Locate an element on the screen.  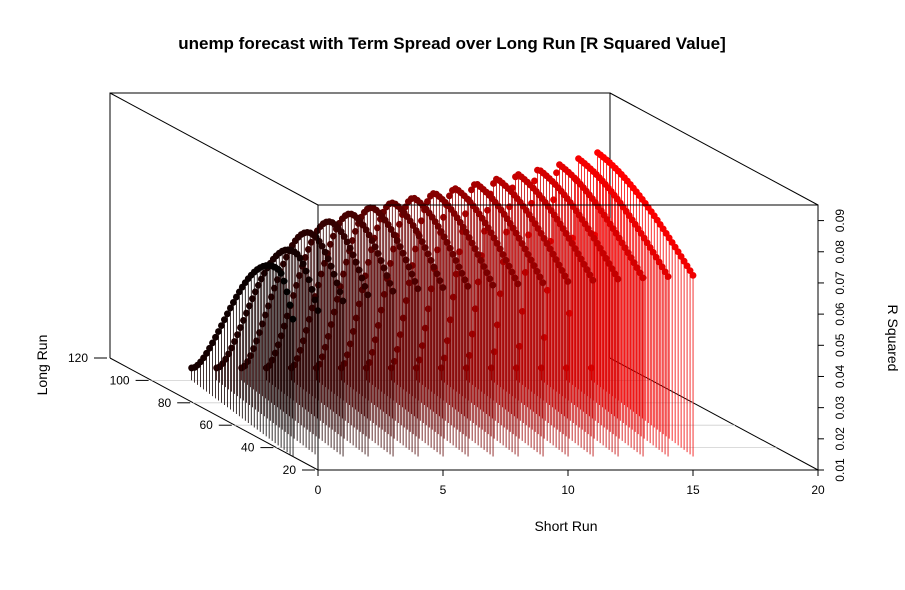
y-tick-label: 60 is located at coordinates (206, 425).